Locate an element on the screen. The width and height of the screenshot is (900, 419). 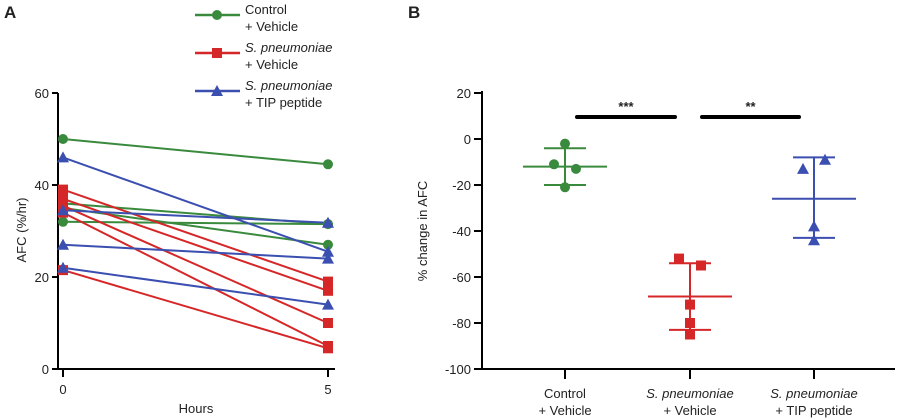
y-tick-label: -100 is located at coordinates (458, 369).